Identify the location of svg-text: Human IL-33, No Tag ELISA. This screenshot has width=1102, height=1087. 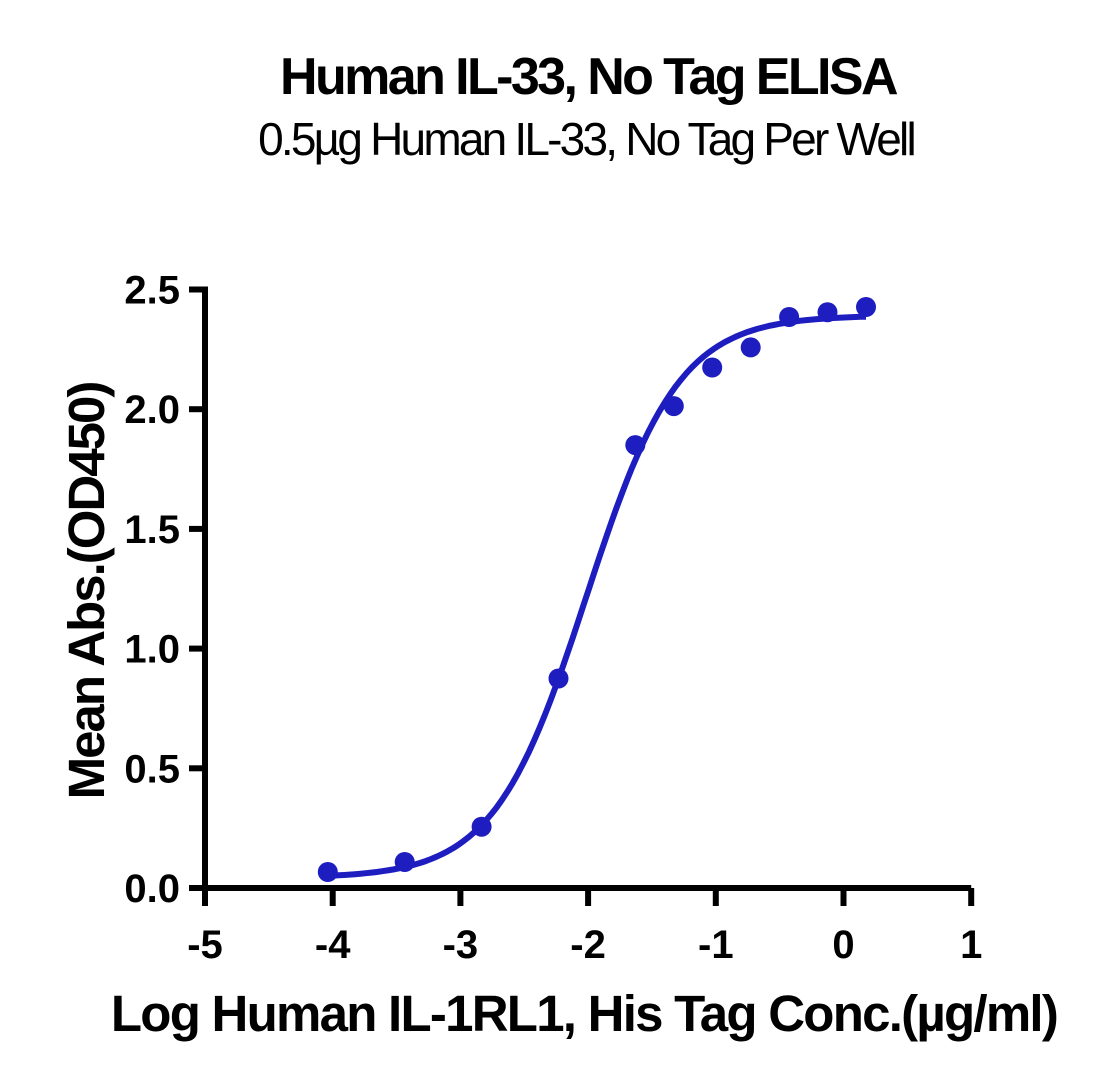
(589, 77).